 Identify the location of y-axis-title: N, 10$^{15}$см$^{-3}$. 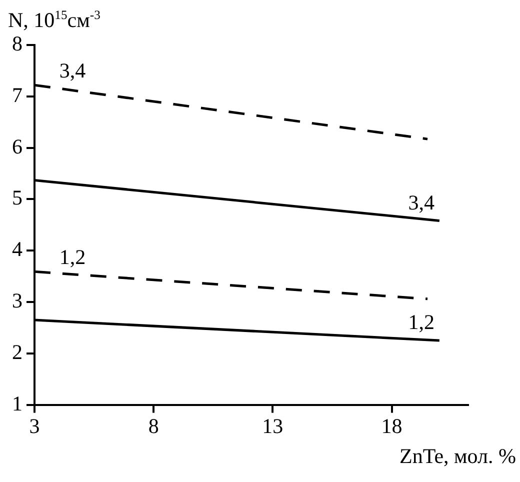
(54, 20).